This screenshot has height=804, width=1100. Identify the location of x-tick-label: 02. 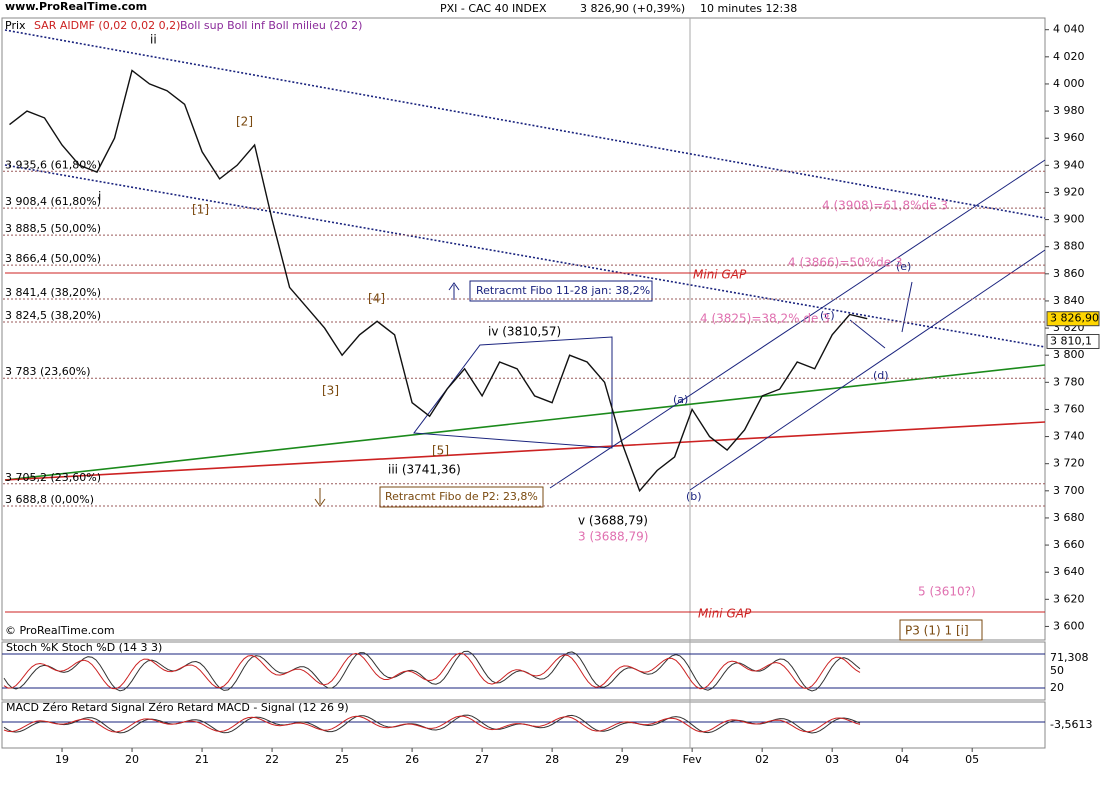
(762, 759).